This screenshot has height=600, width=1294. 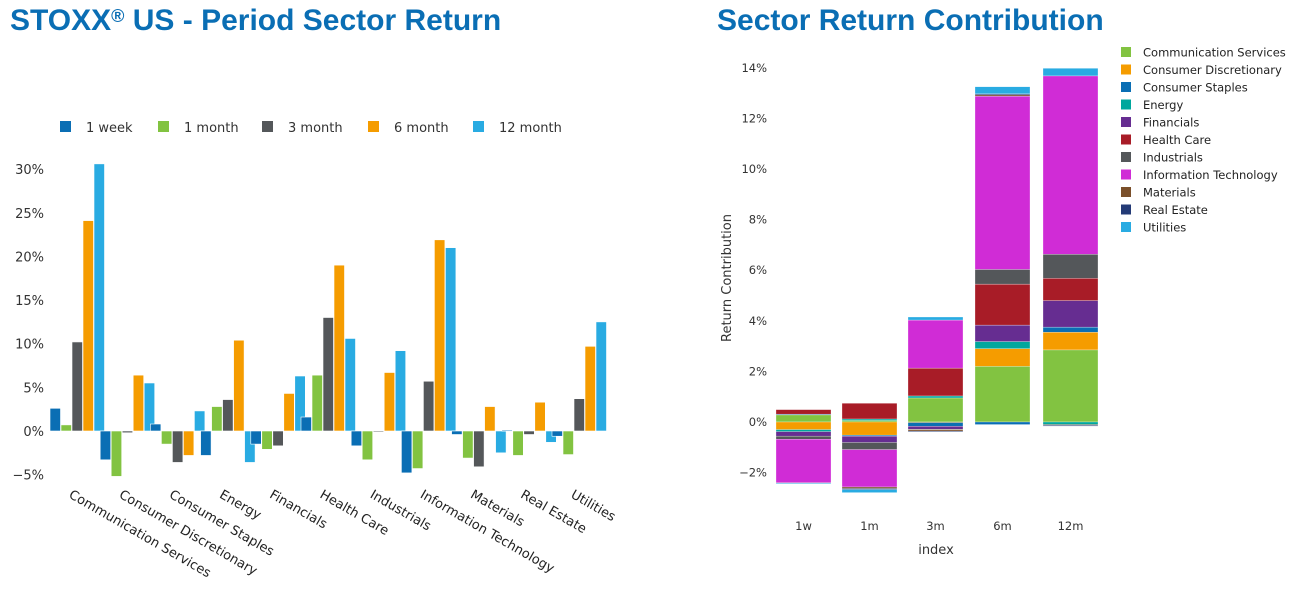 I want to click on legend-label: 1 week, so click(x=109, y=128).